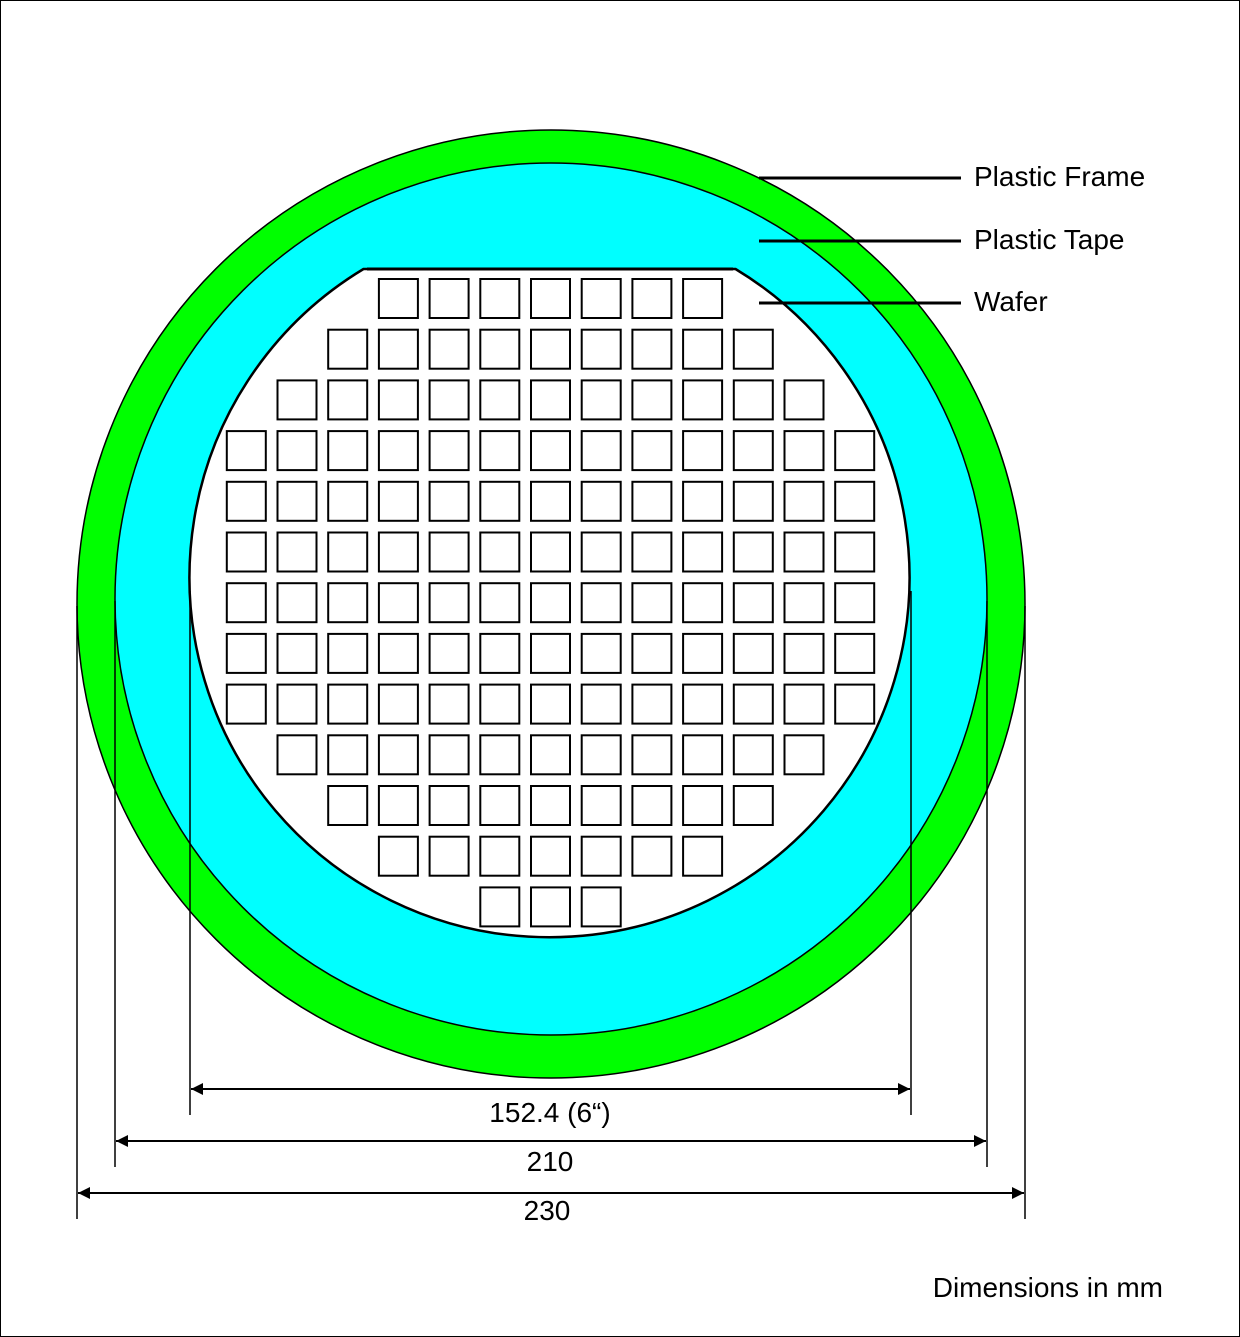 This screenshot has height=1337, width=1240. I want to click on dimension-label-wafer: 152.4 (6“), so click(549, 1112).